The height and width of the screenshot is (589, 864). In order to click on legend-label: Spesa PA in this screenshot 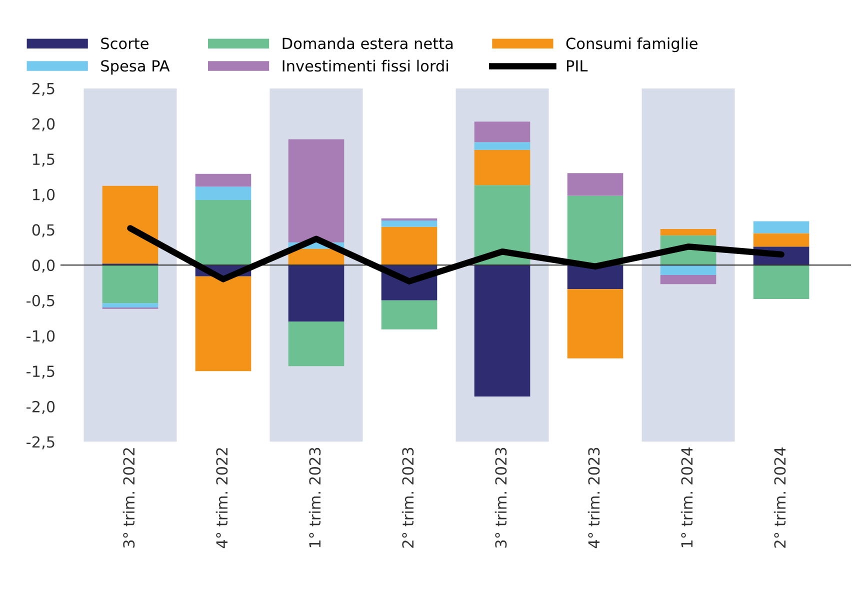, I will do `click(135, 67)`.